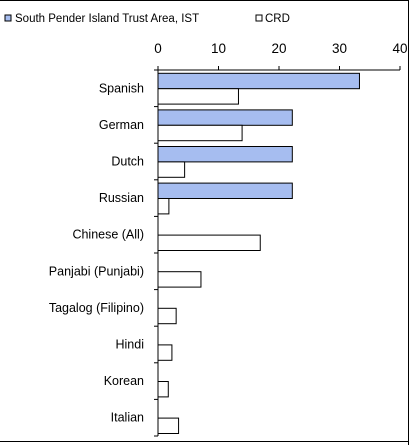 Image resolution: width=409 pixels, height=445 pixels. What do you see at coordinates (96, 308) in the screenshot?
I see `category-label: Tagalog (Filipino)` at bounding box center [96, 308].